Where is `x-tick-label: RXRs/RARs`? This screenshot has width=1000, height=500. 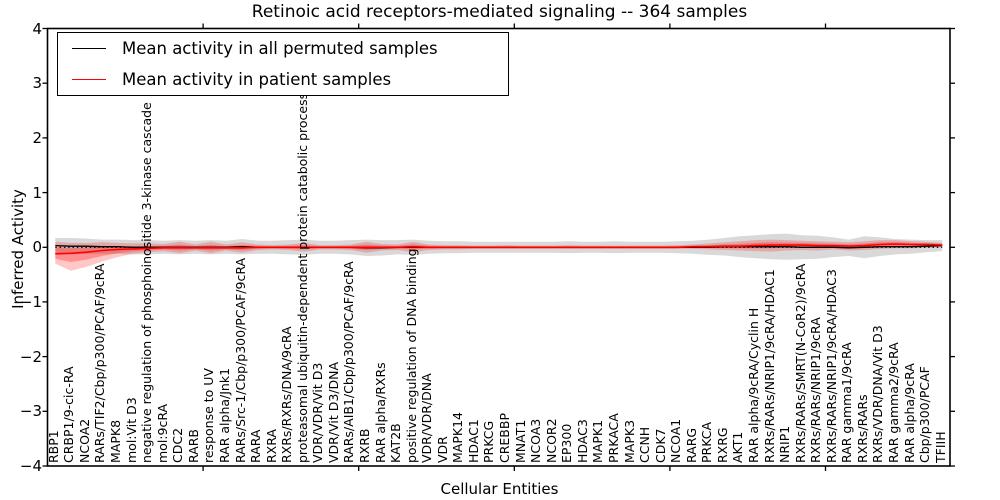 x-tick-label: RXRs/RARs is located at coordinates (862, 428).